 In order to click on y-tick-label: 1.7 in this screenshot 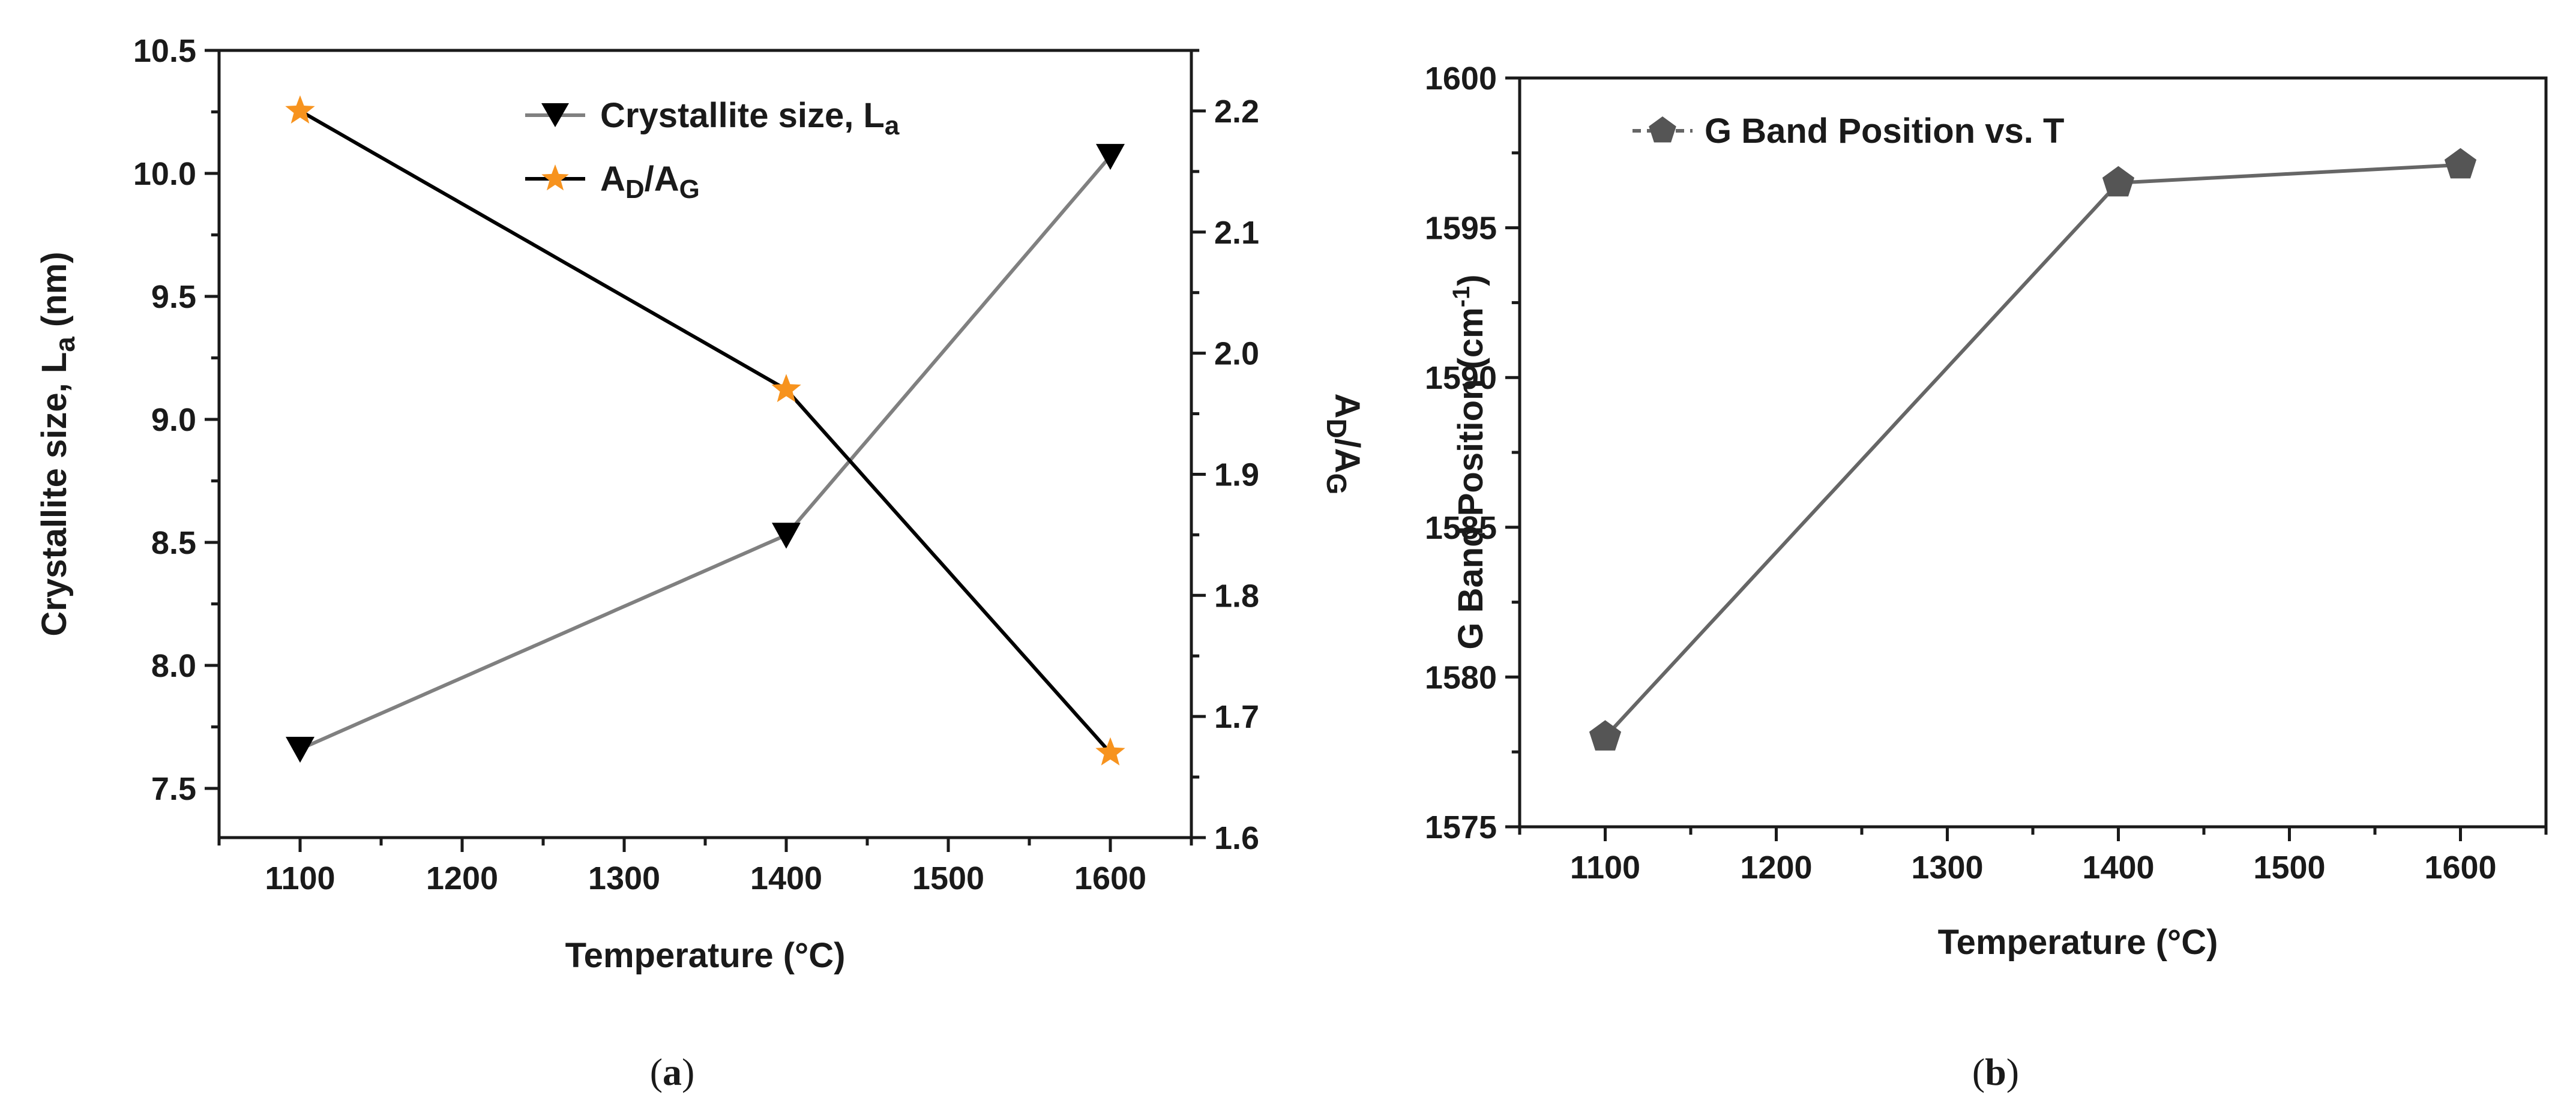, I will do `click(1237, 717)`.